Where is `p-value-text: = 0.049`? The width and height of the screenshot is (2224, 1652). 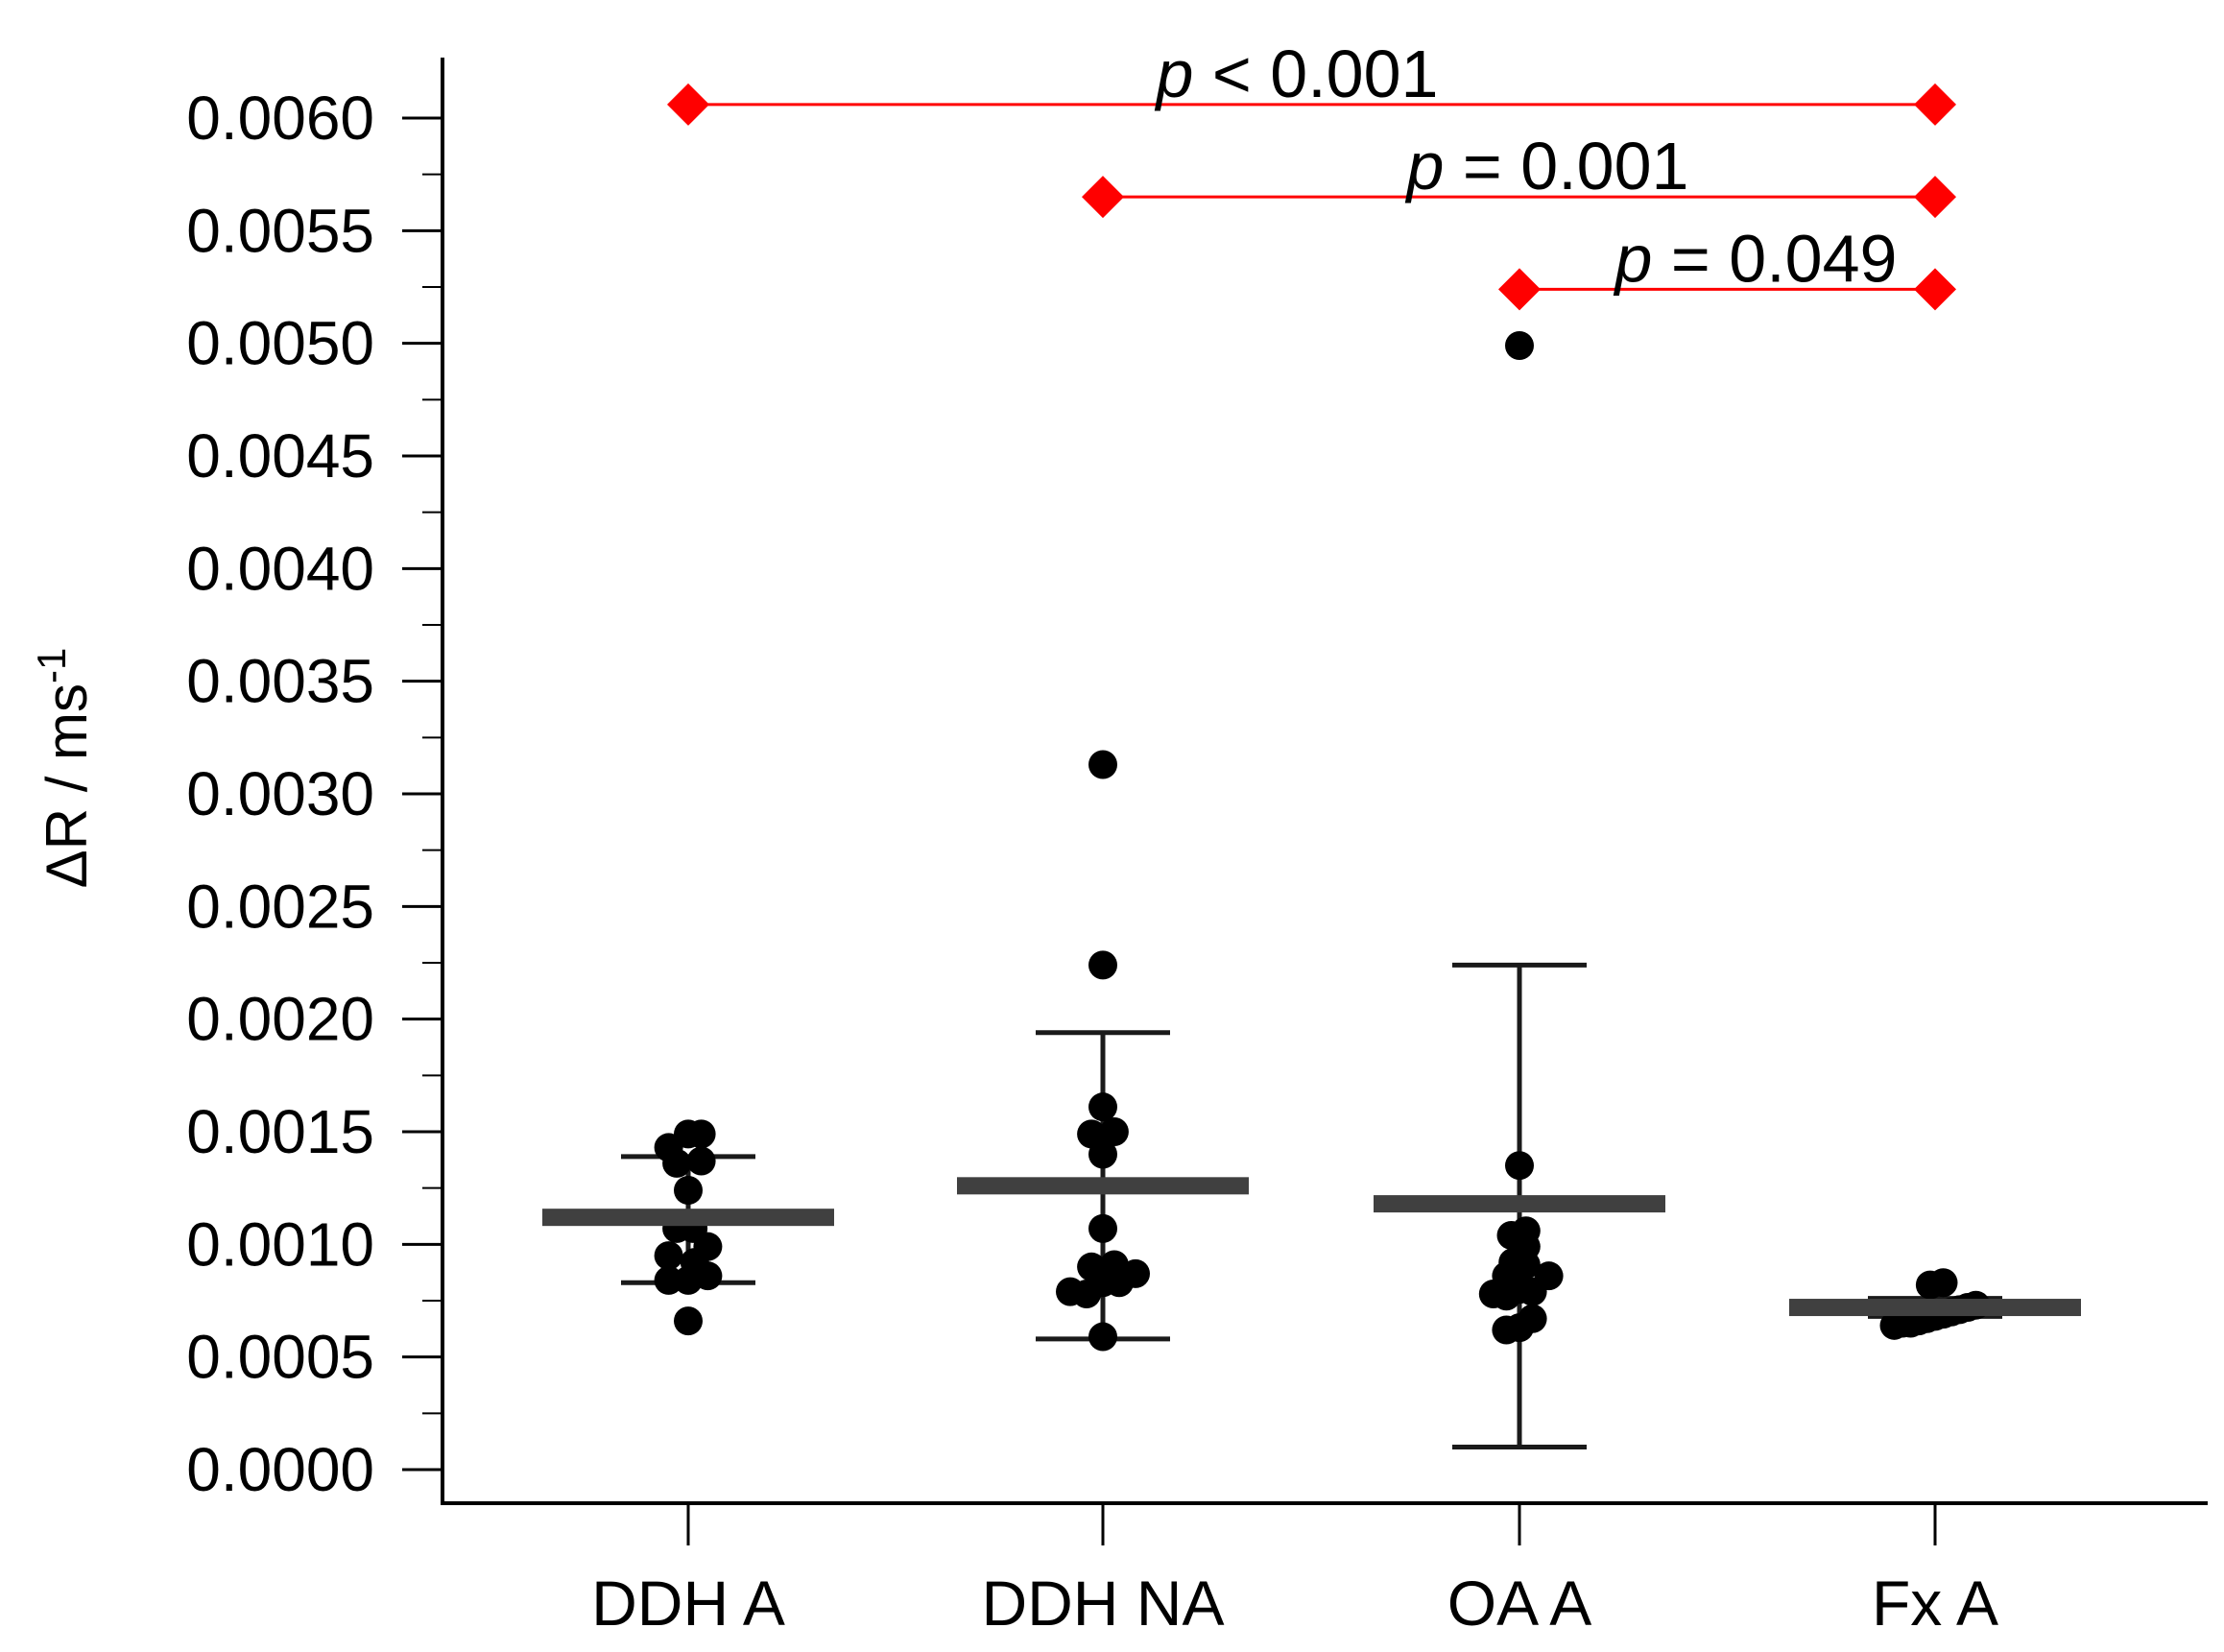
p-value-text: = 0.049 is located at coordinates (1774, 258).